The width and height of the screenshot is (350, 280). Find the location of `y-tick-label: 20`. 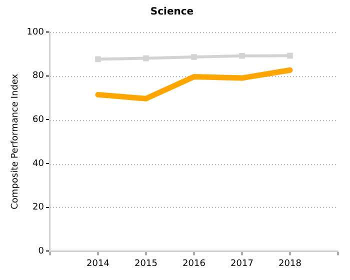

y-tick-label: 20 is located at coordinates (38, 207).